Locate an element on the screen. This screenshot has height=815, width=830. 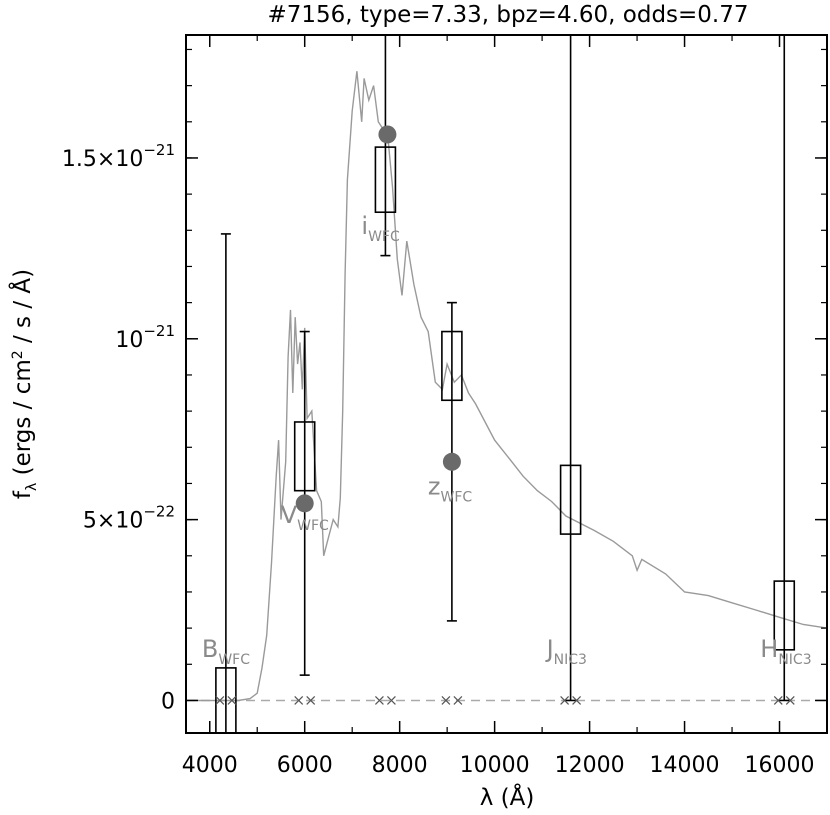
band-label-sub-j: NIC3 is located at coordinates (570, 660).